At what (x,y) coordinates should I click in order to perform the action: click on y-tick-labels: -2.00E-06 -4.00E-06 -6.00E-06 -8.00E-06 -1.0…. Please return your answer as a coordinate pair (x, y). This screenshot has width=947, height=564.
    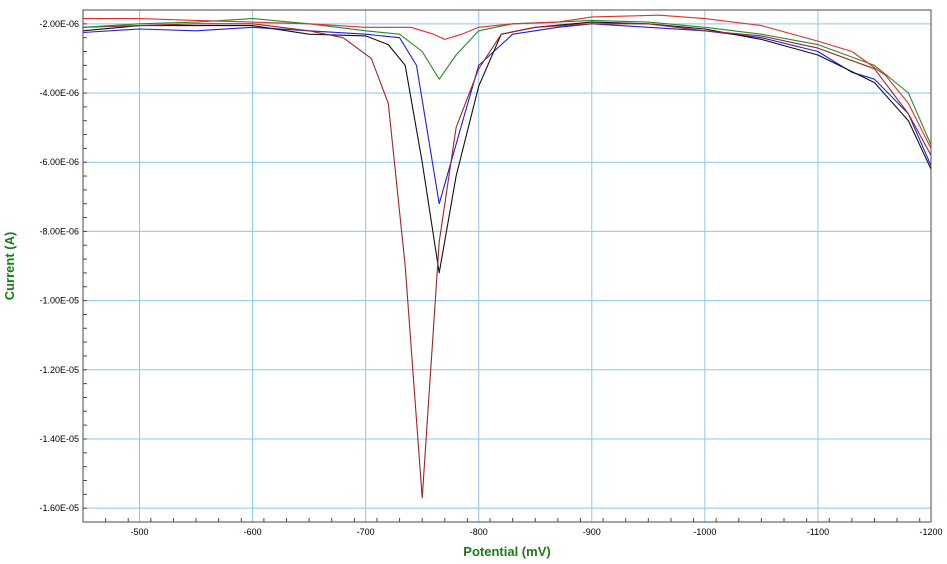
    Looking at the image, I should click on (59, 266).